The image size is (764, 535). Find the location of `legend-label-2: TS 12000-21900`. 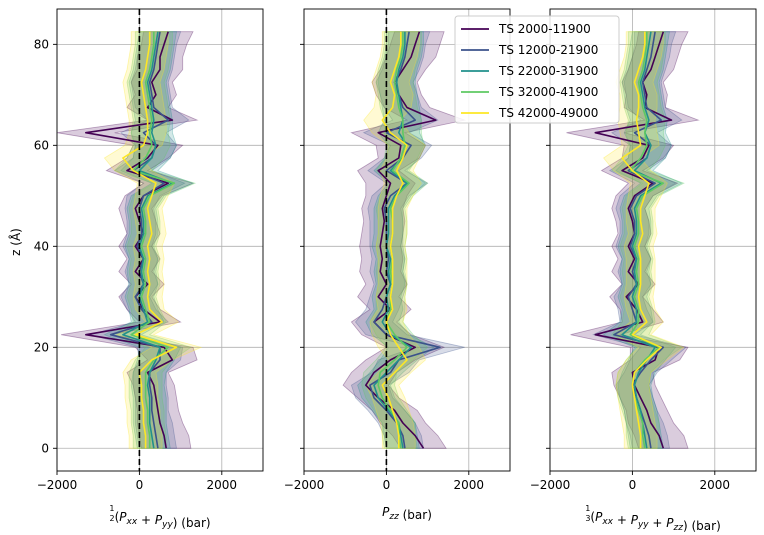

legend-label-2: TS 12000-21900 is located at coordinates (548, 50).